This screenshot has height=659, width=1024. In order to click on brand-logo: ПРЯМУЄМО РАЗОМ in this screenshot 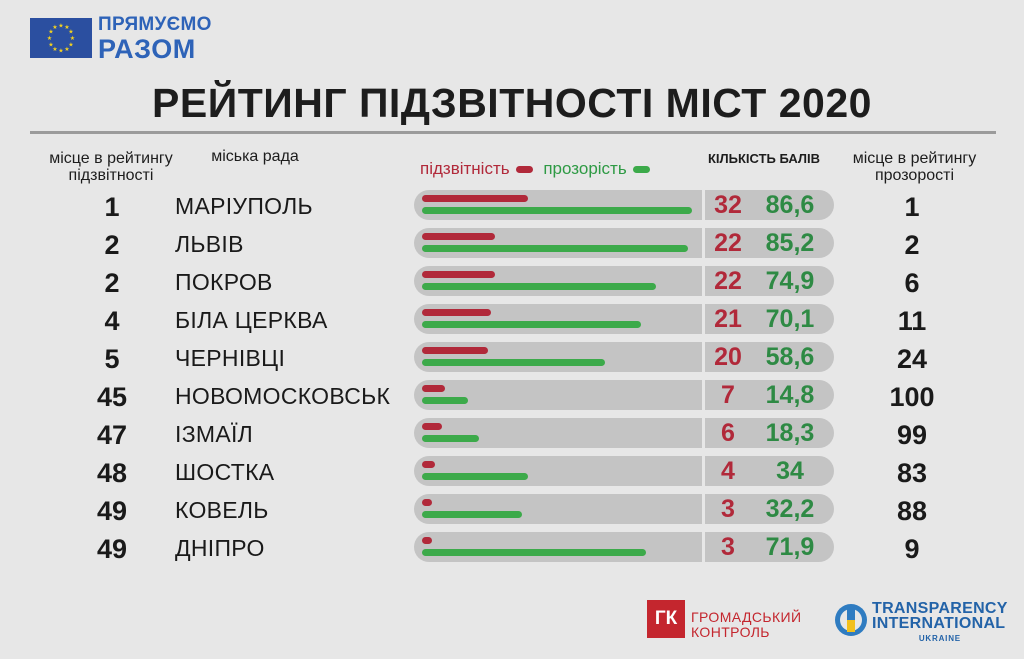, I will do `click(155, 39)`.